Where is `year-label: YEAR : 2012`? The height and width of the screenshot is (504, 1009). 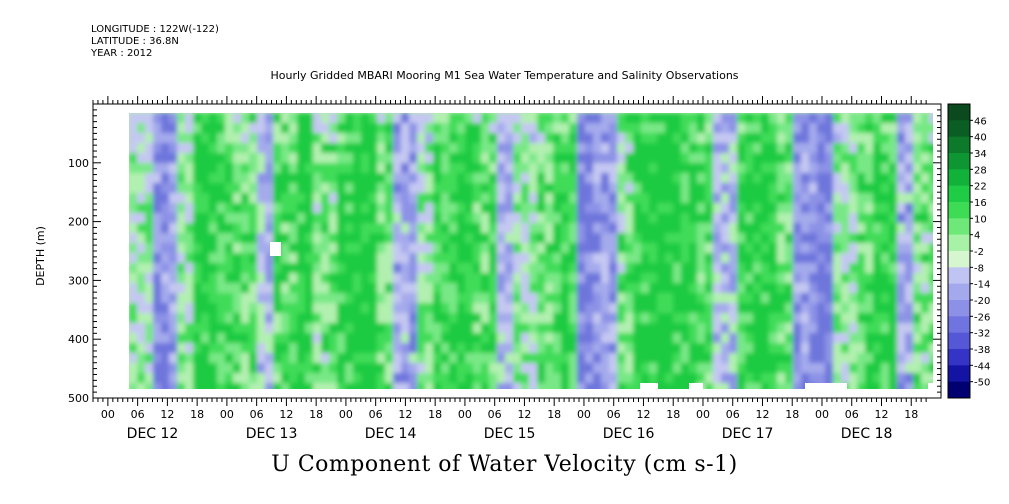 year-label: YEAR : 2012 is located at coordinates (122, 53).